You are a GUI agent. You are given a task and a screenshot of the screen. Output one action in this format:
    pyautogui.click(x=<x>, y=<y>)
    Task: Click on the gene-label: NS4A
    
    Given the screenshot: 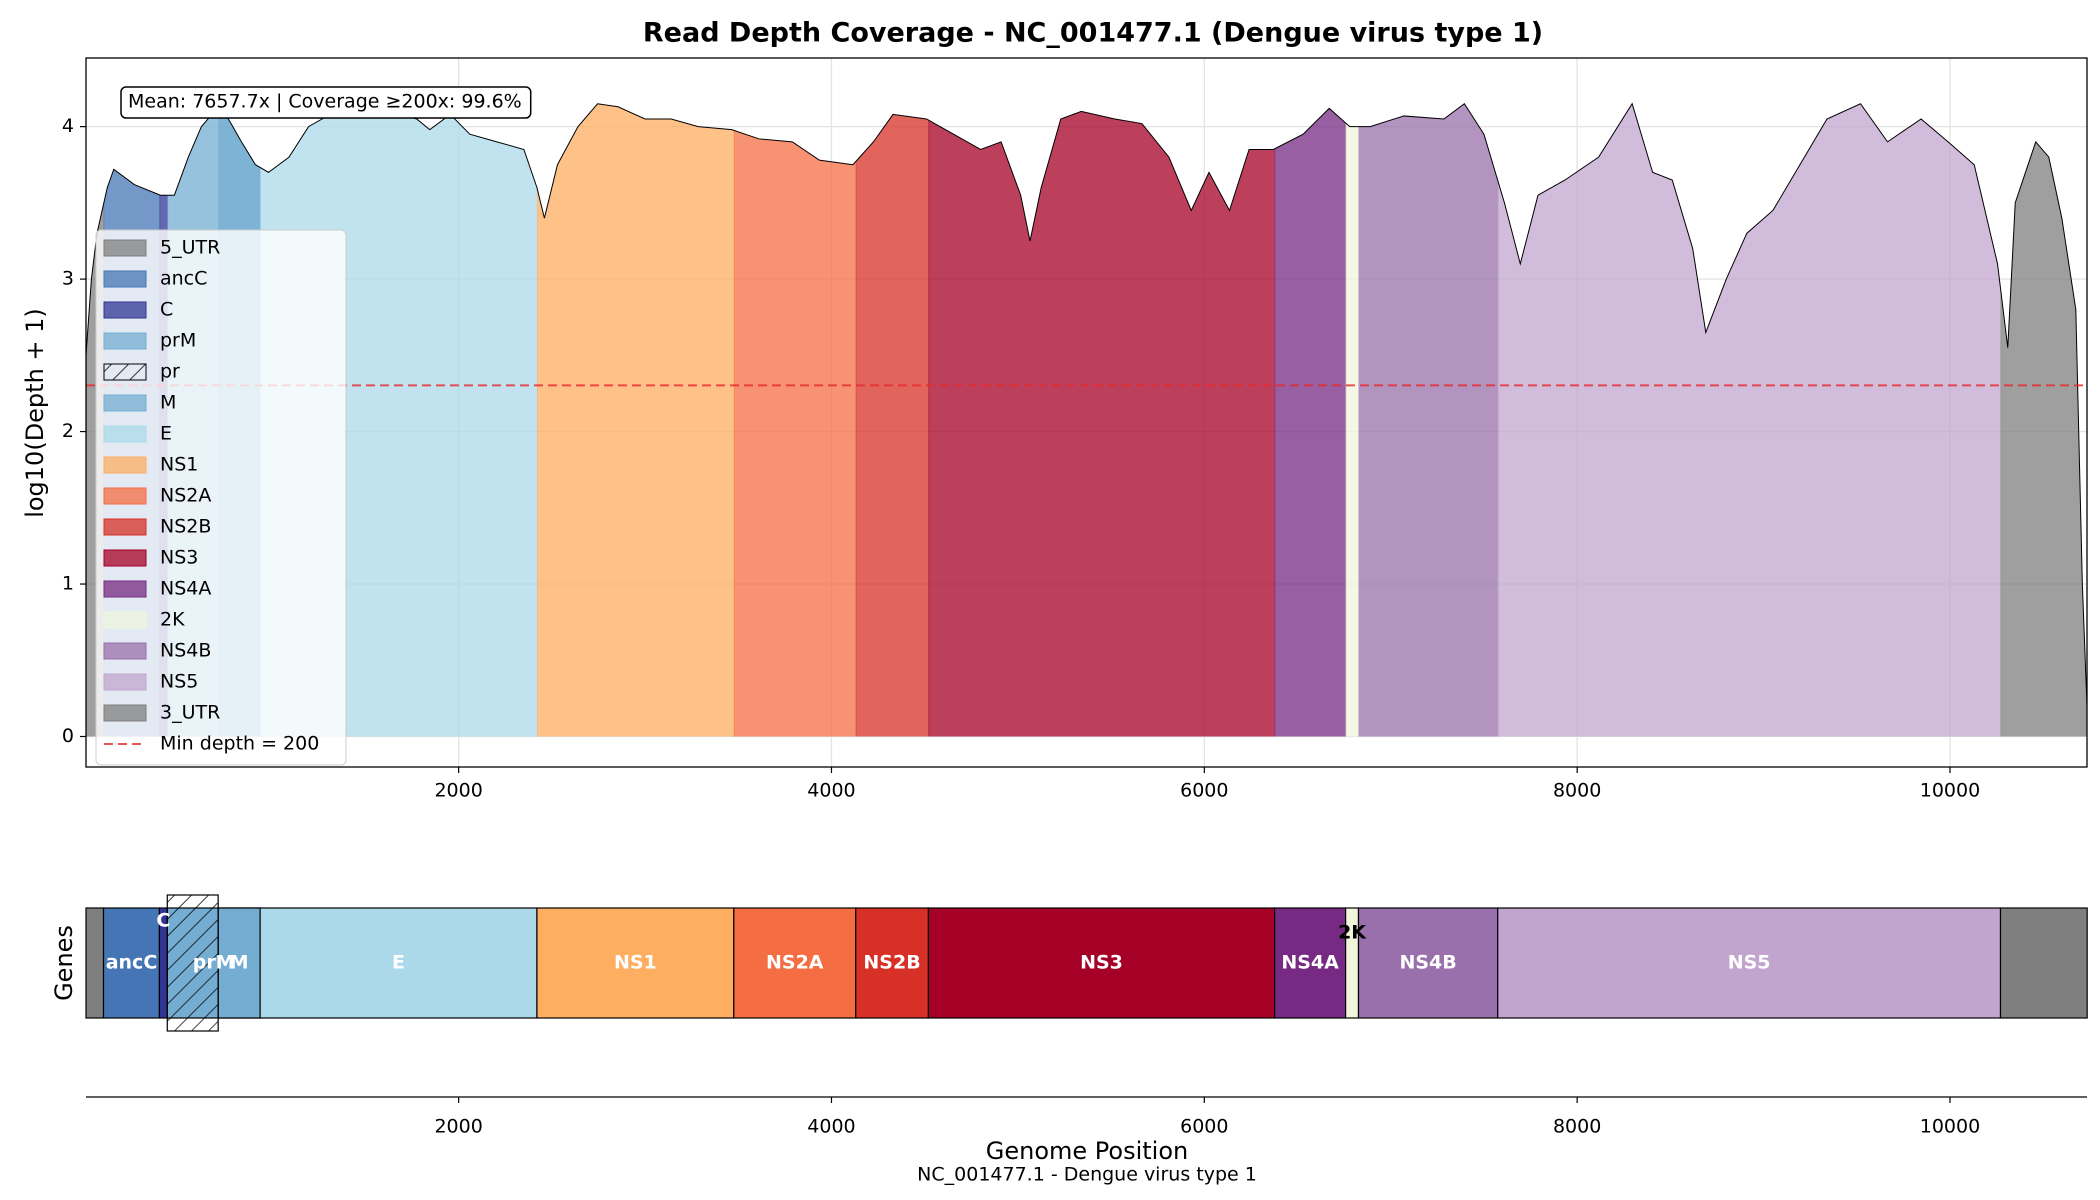 What is the action you would take?
    pyautogui.click(x=1310, y=963)
    